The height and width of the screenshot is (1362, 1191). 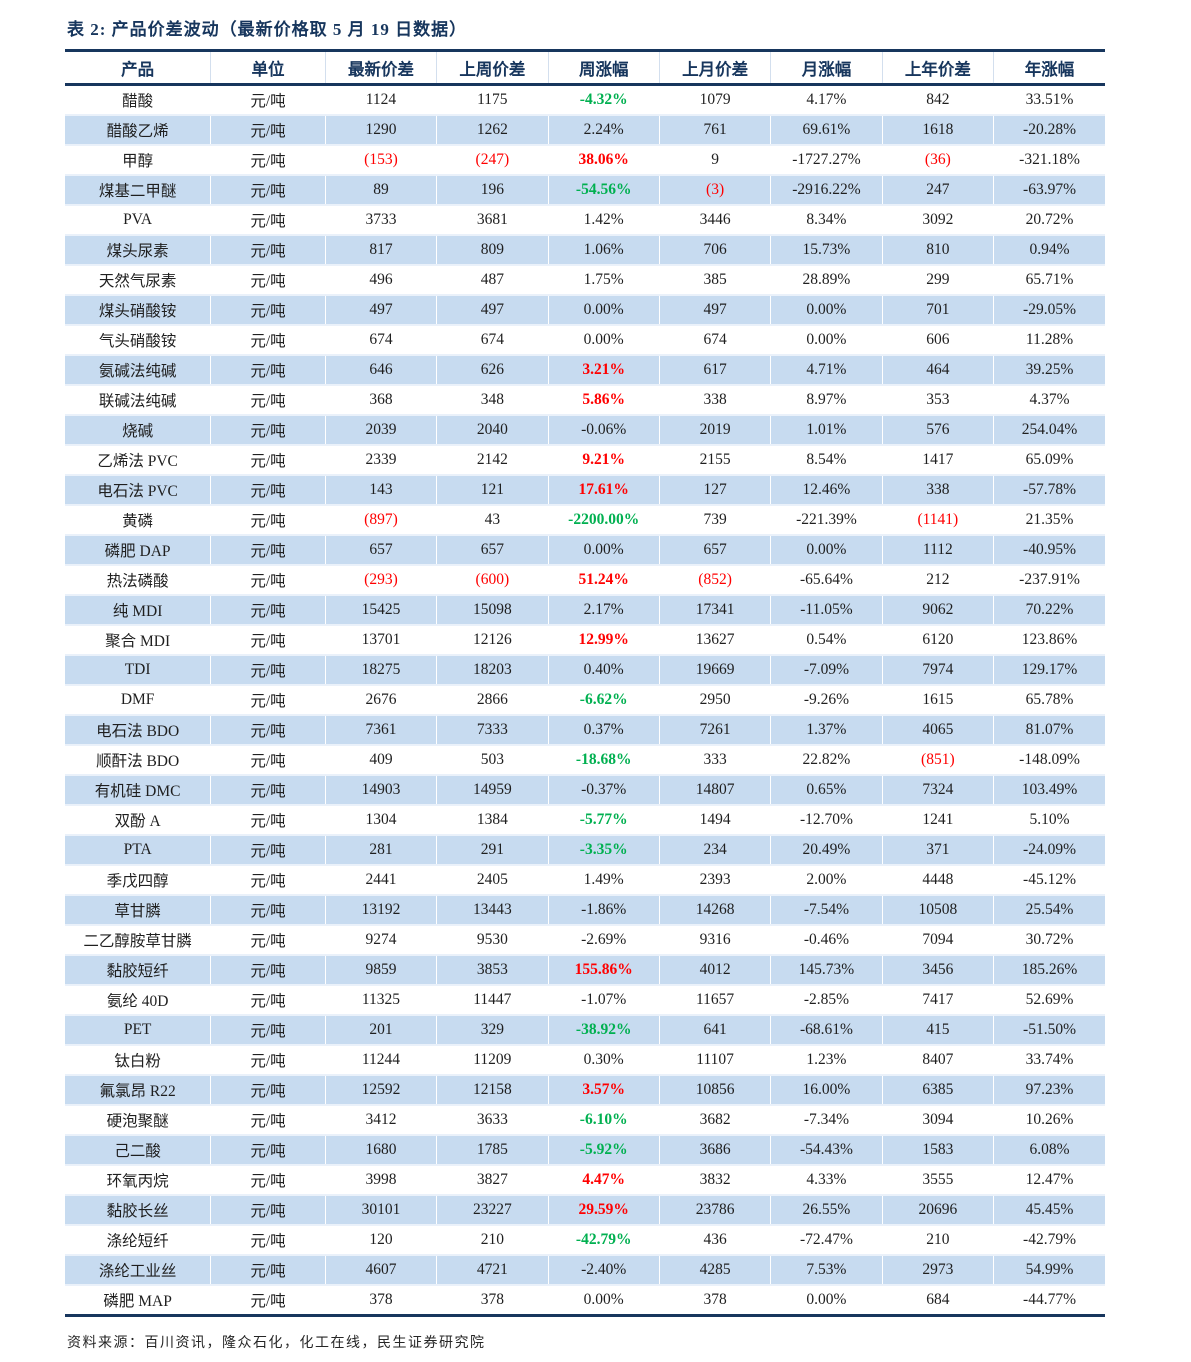 What do you see at coordinates (1049, 1239) in the screenshot?
I see `year-change: -42.79%` at bounding box center [1049, 1239].